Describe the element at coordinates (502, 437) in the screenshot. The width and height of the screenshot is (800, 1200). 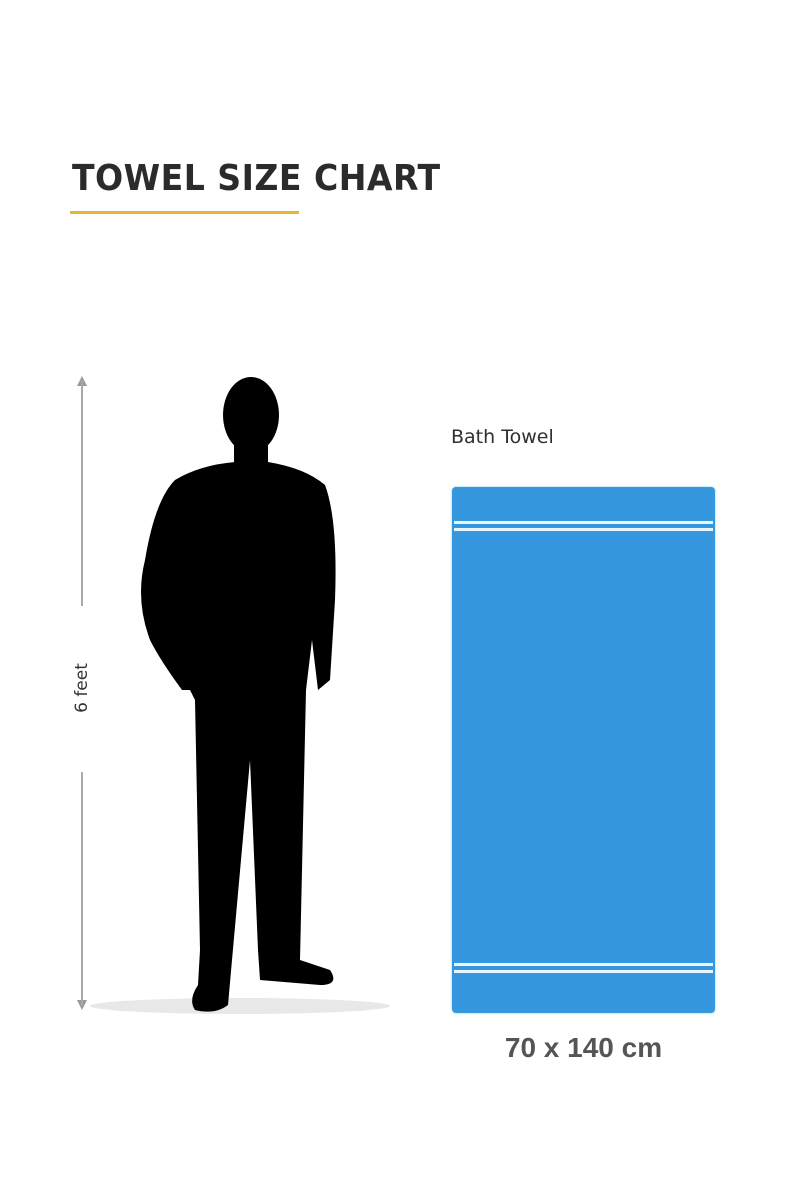
I see `towel-label: Bath Towel` at that location.